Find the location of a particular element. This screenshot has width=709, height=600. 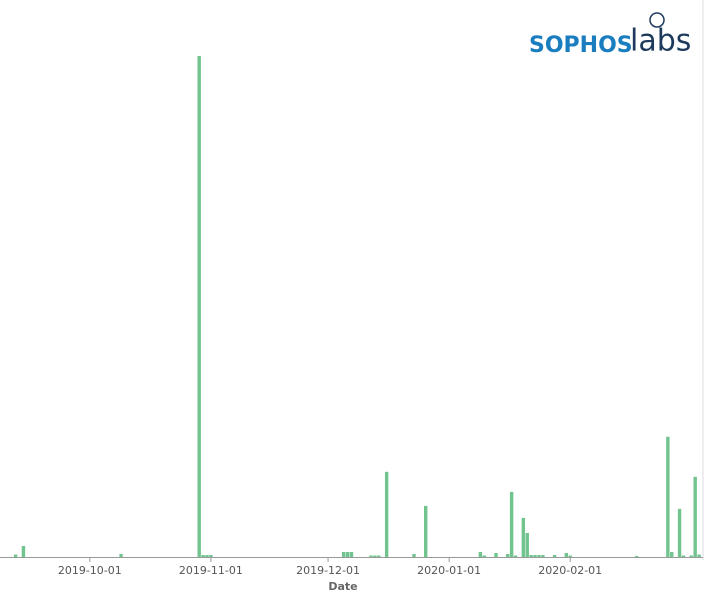

x-tick-label: 2019-10-01 is located at coordinates (90, 570).